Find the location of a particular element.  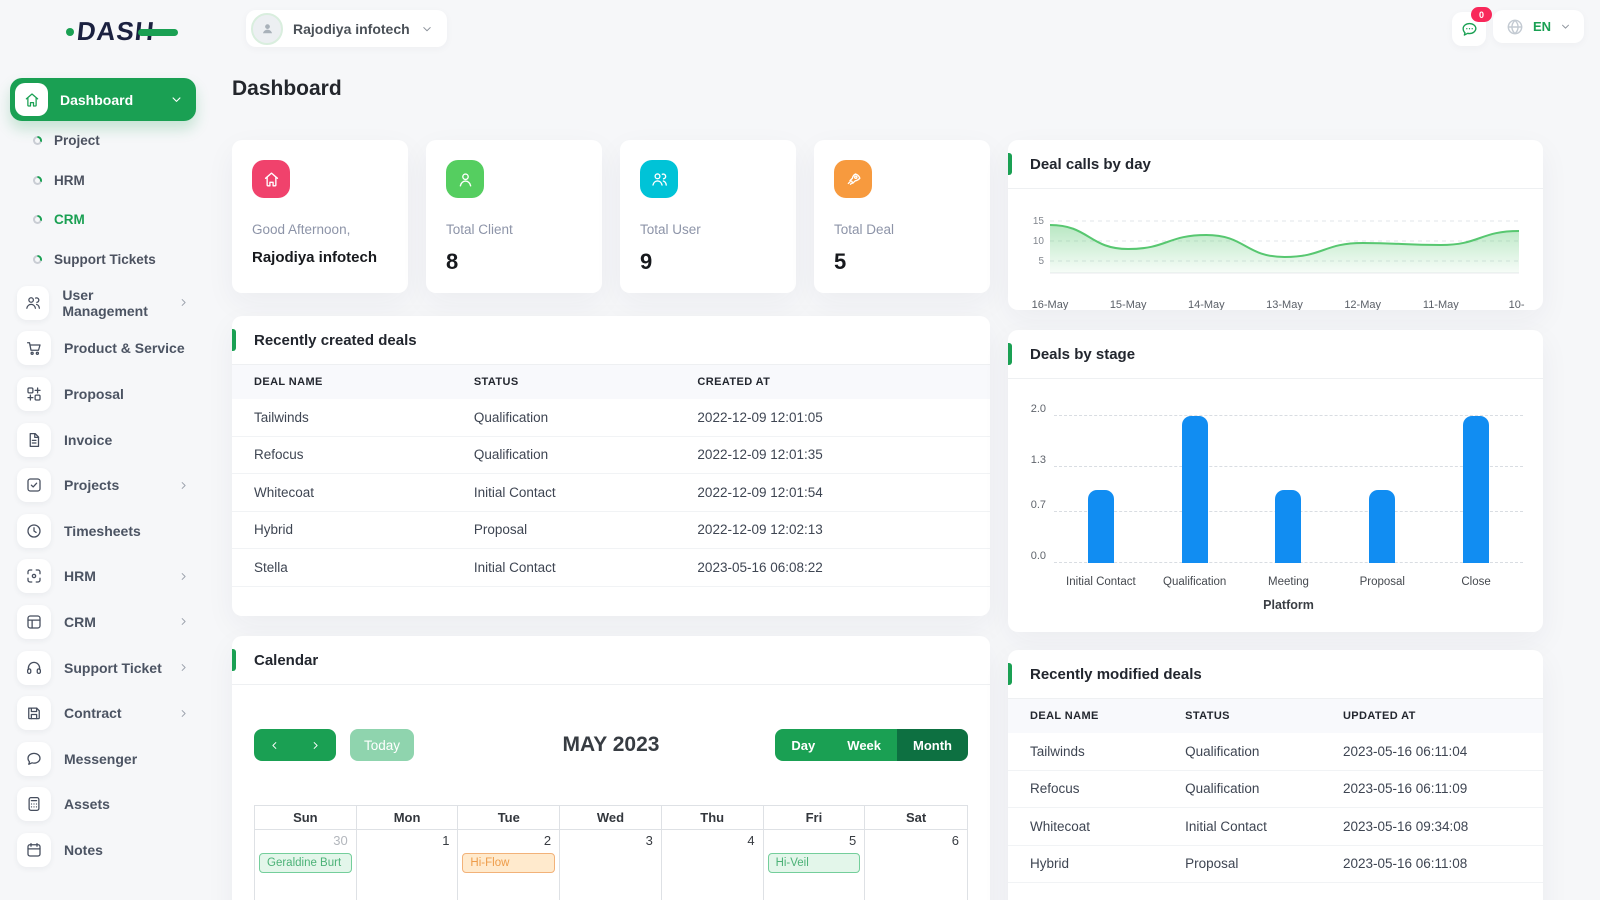

calendar-event: Geraldine Burt is located at coordinates (305, 863).